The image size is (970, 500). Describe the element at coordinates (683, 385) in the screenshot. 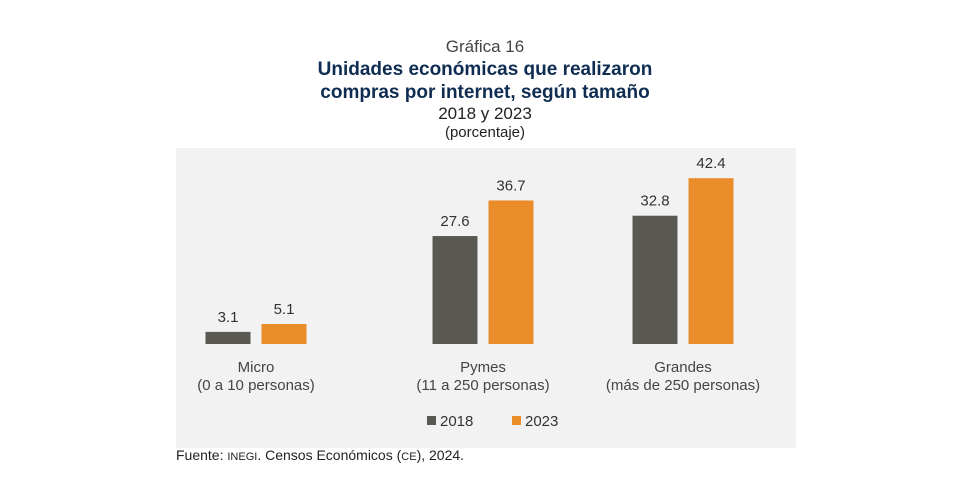

I see `category-label-2-1: (más de 250 personas)` at that location.